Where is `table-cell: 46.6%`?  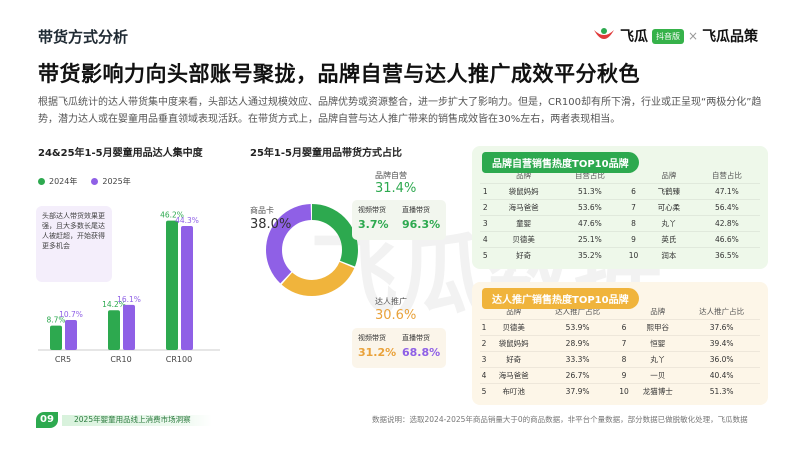 table-cell: 46.6% is located at coordinates (726, 239).